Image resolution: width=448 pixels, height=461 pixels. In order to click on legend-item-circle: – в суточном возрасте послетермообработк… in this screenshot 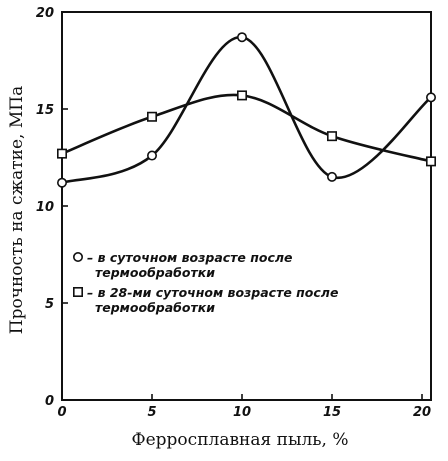, I will do `click(183, 265)`.